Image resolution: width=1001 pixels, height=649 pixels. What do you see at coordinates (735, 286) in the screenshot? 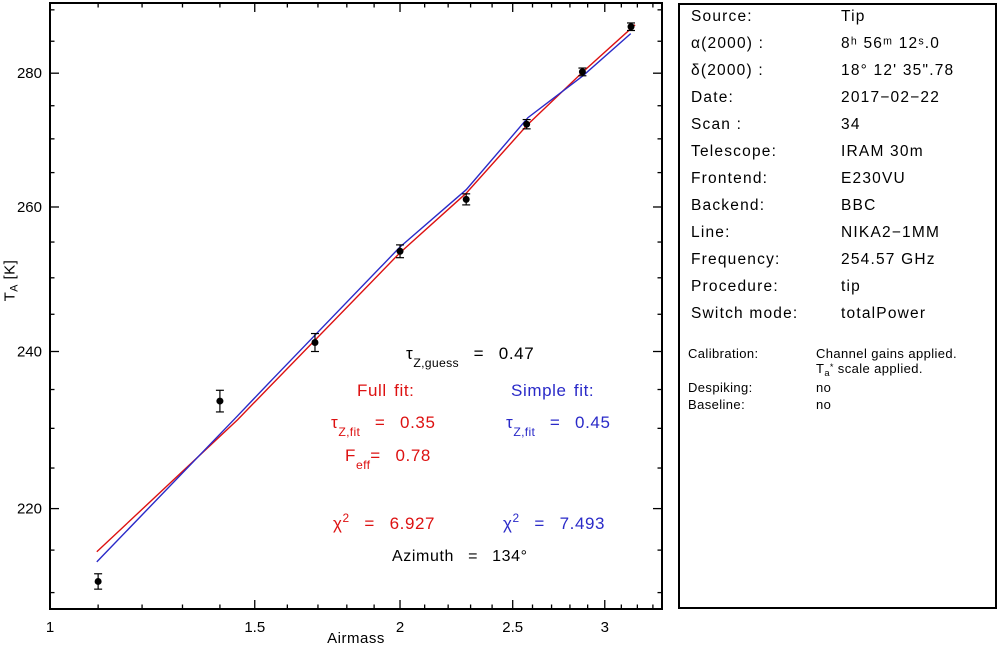
I see `info-label: Procedure:` at bounding box center [735, 286].